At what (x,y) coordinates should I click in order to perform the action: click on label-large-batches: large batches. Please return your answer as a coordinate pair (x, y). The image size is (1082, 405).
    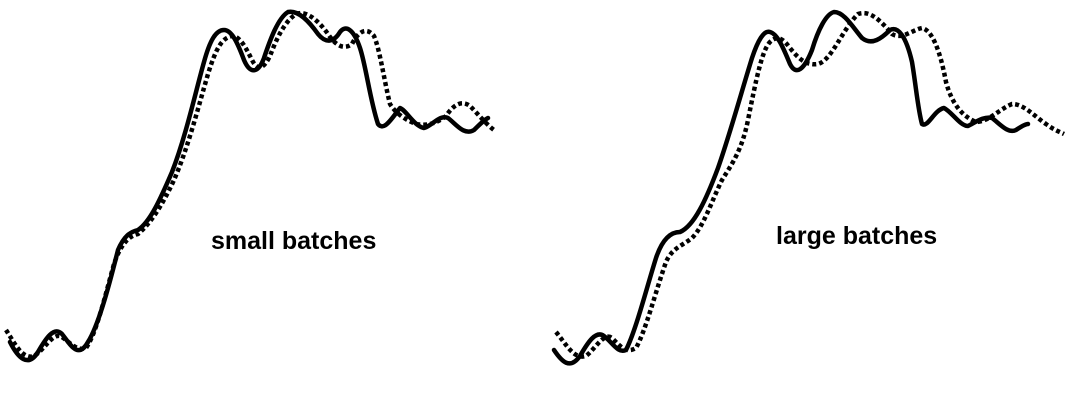
    Looking at the image, I should click on (857, 236).